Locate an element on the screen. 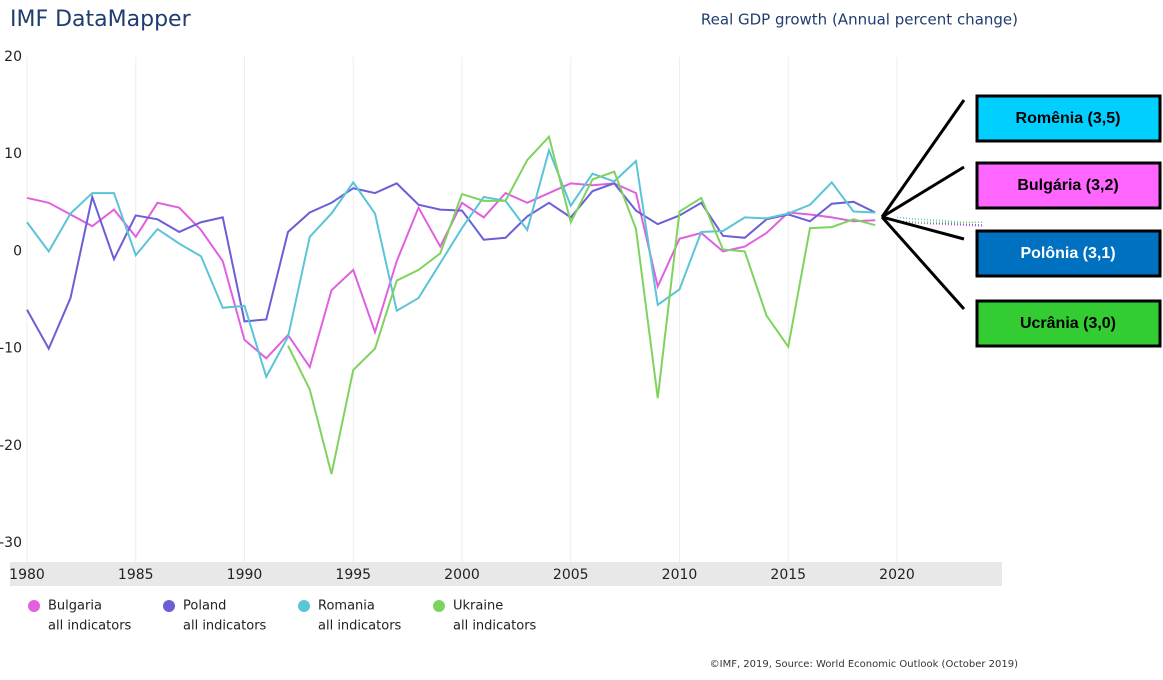  x-tick-label: 1985 is located at coordinates (136, 575).